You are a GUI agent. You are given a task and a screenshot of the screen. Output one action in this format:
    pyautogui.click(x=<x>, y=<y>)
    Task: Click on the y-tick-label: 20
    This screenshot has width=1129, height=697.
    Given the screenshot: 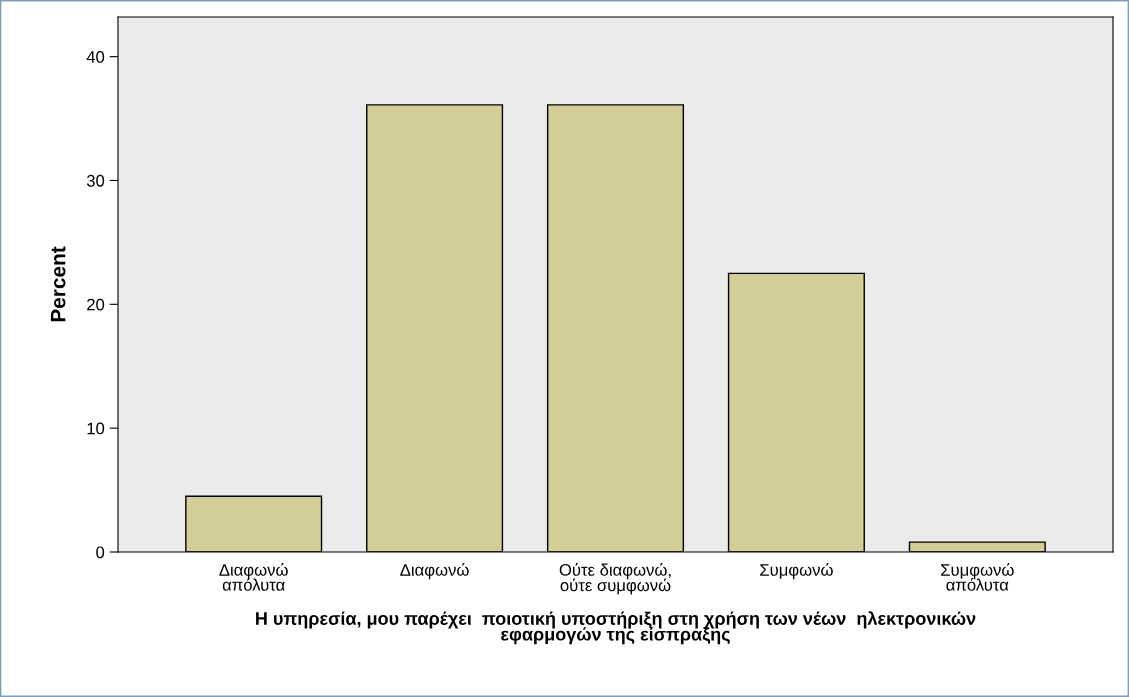 What is the action you would take?
    pyautogui.click(x=96, y=304)
    